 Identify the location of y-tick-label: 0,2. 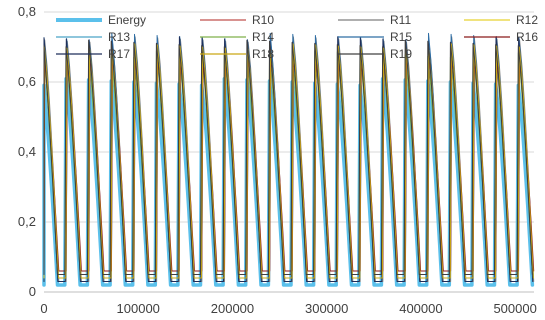
(27, 221).